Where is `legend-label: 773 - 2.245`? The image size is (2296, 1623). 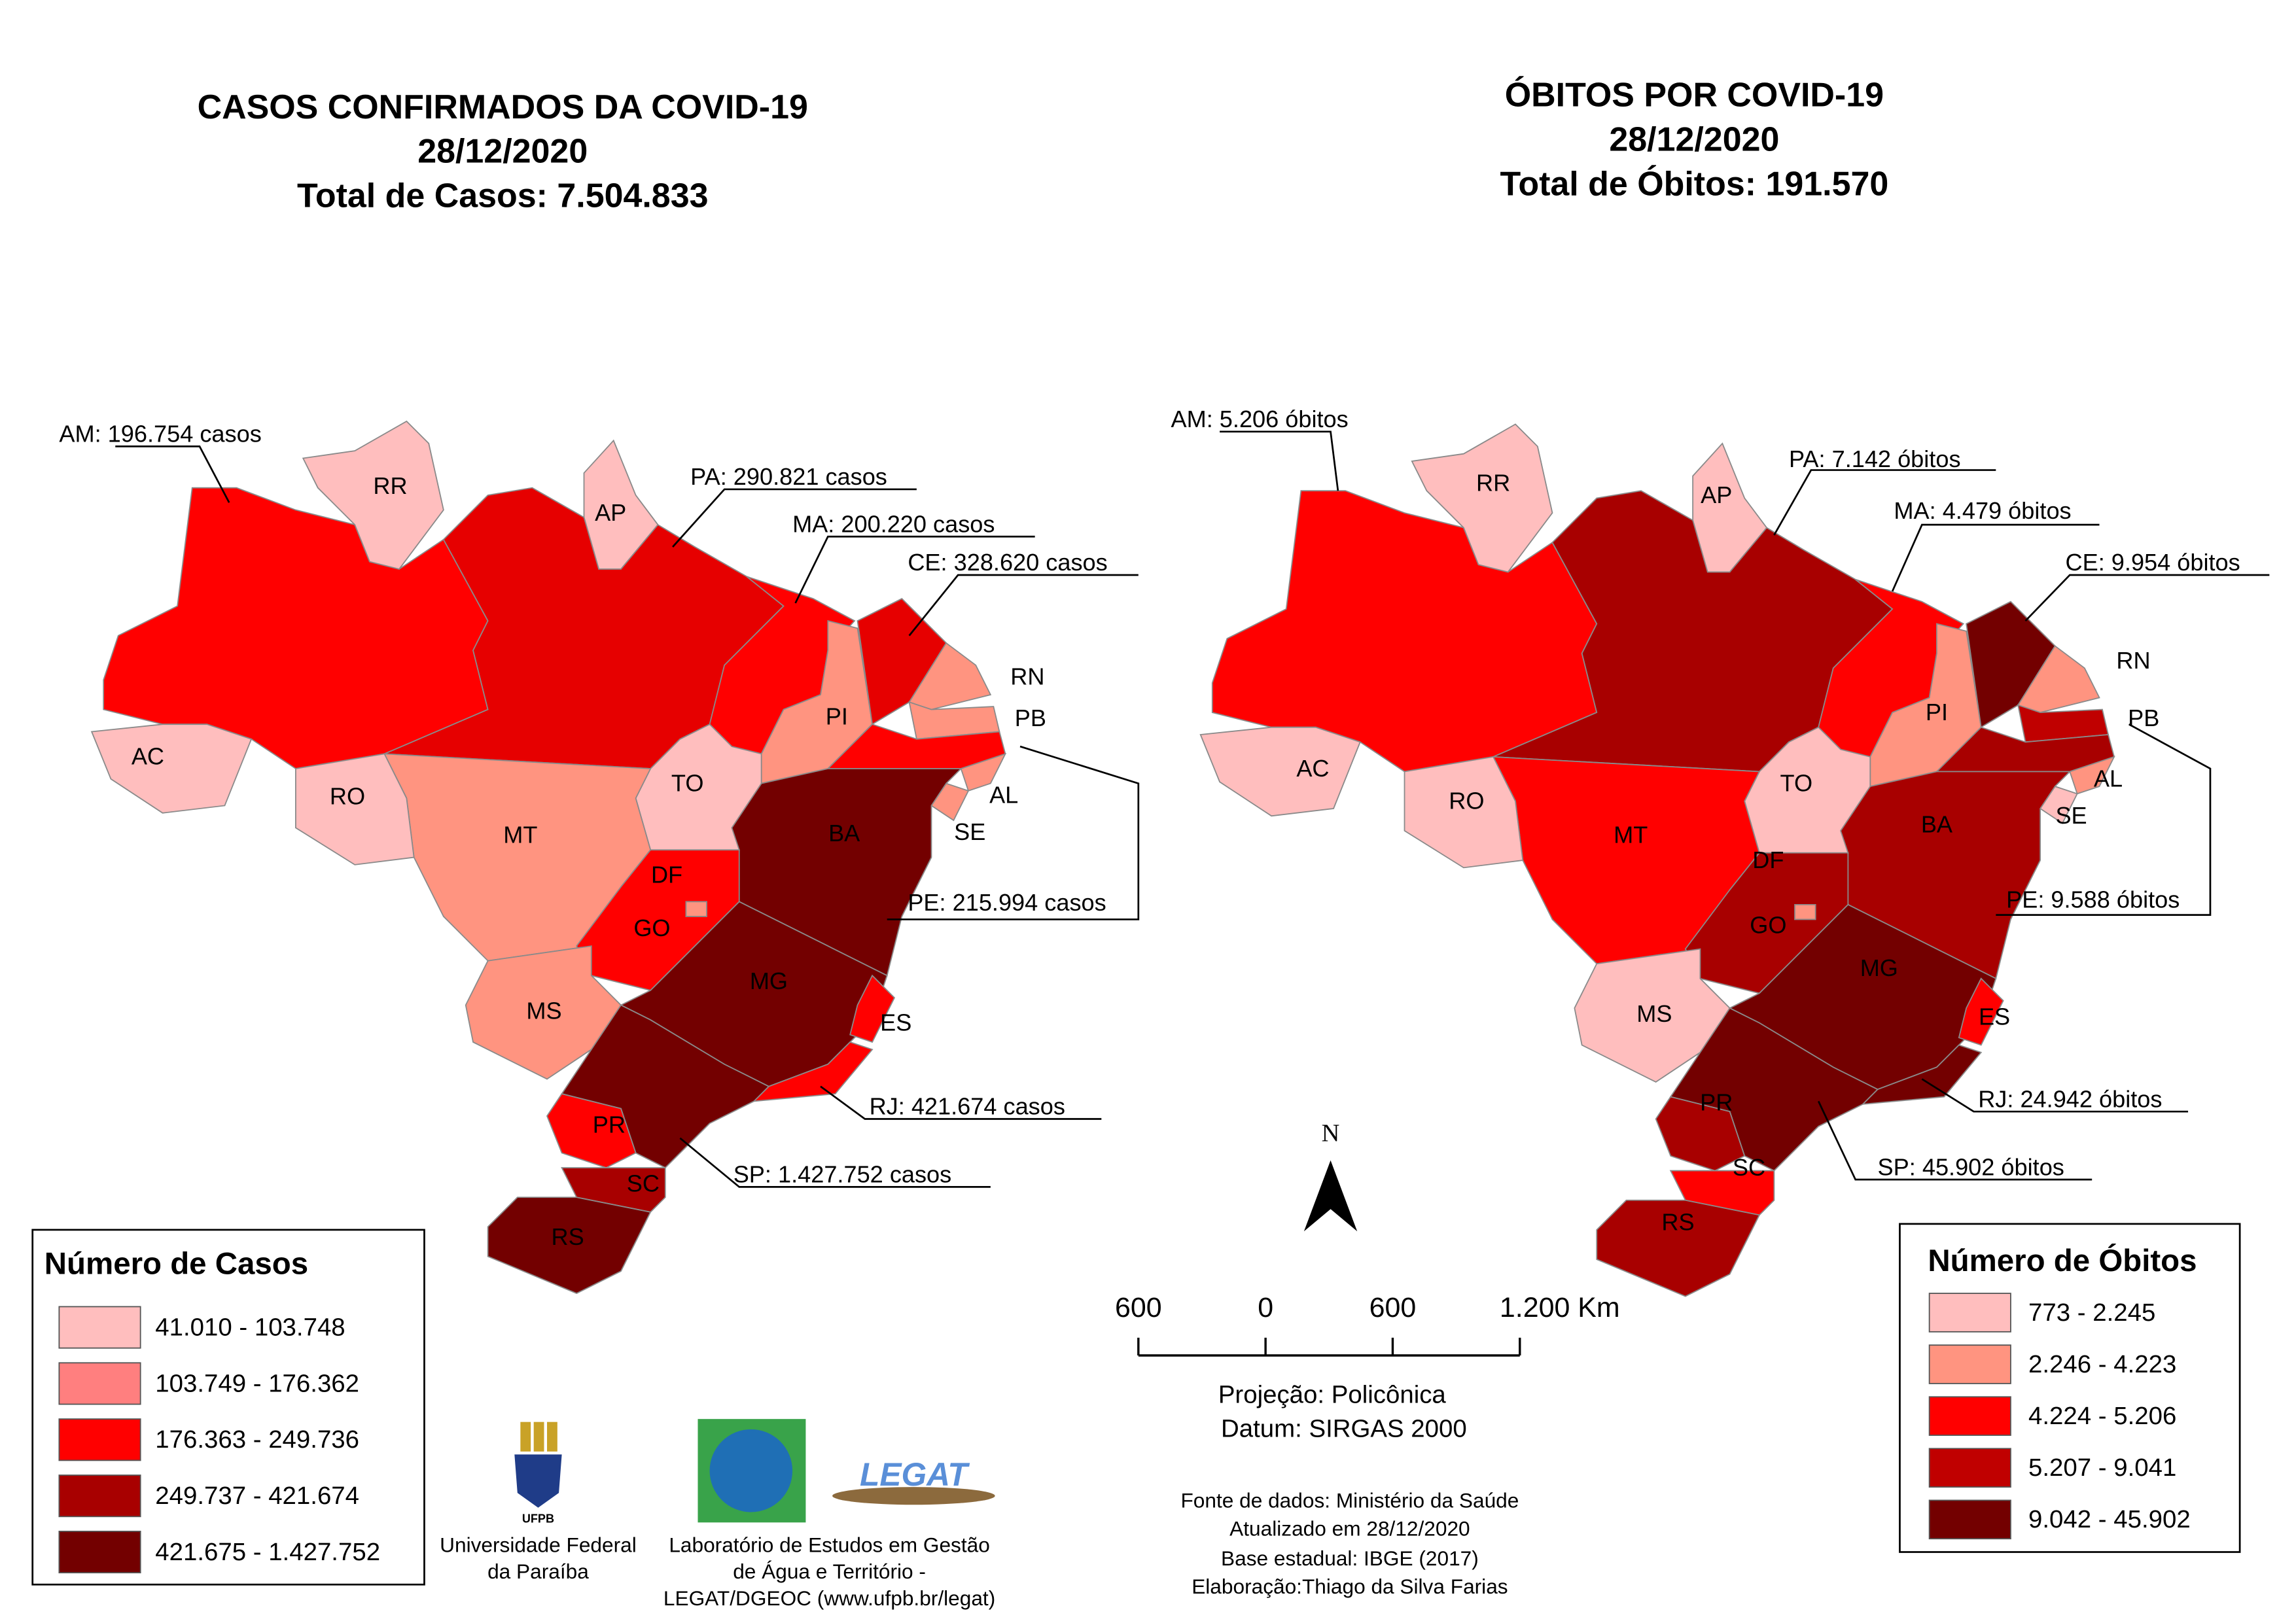
legend-label: 773 - 2.245 is located at coordinates (2091, 1313).